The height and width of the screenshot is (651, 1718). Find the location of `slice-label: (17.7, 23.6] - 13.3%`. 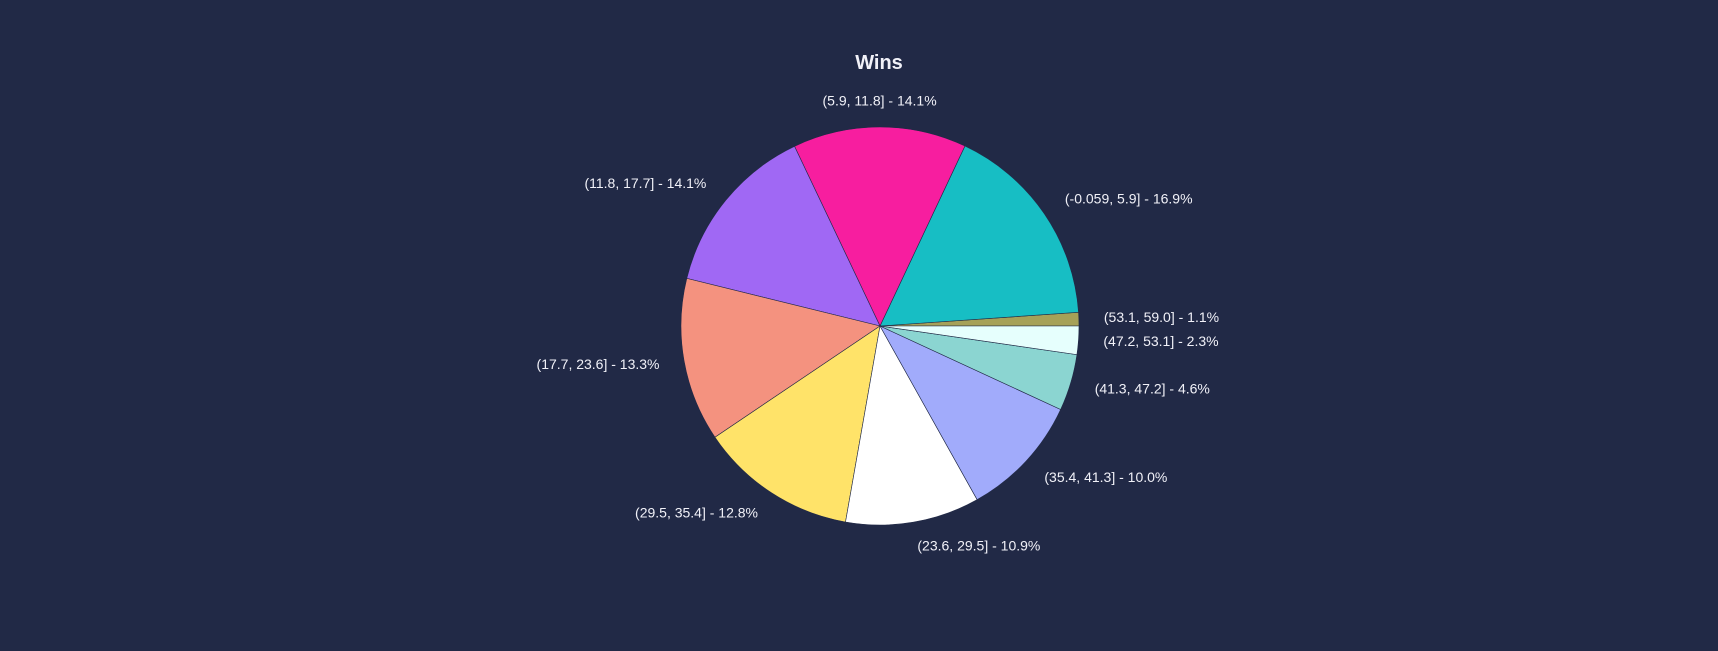

slice-label: (17.7, 23.6] - 13.3% is located at coordinates (598, 364).